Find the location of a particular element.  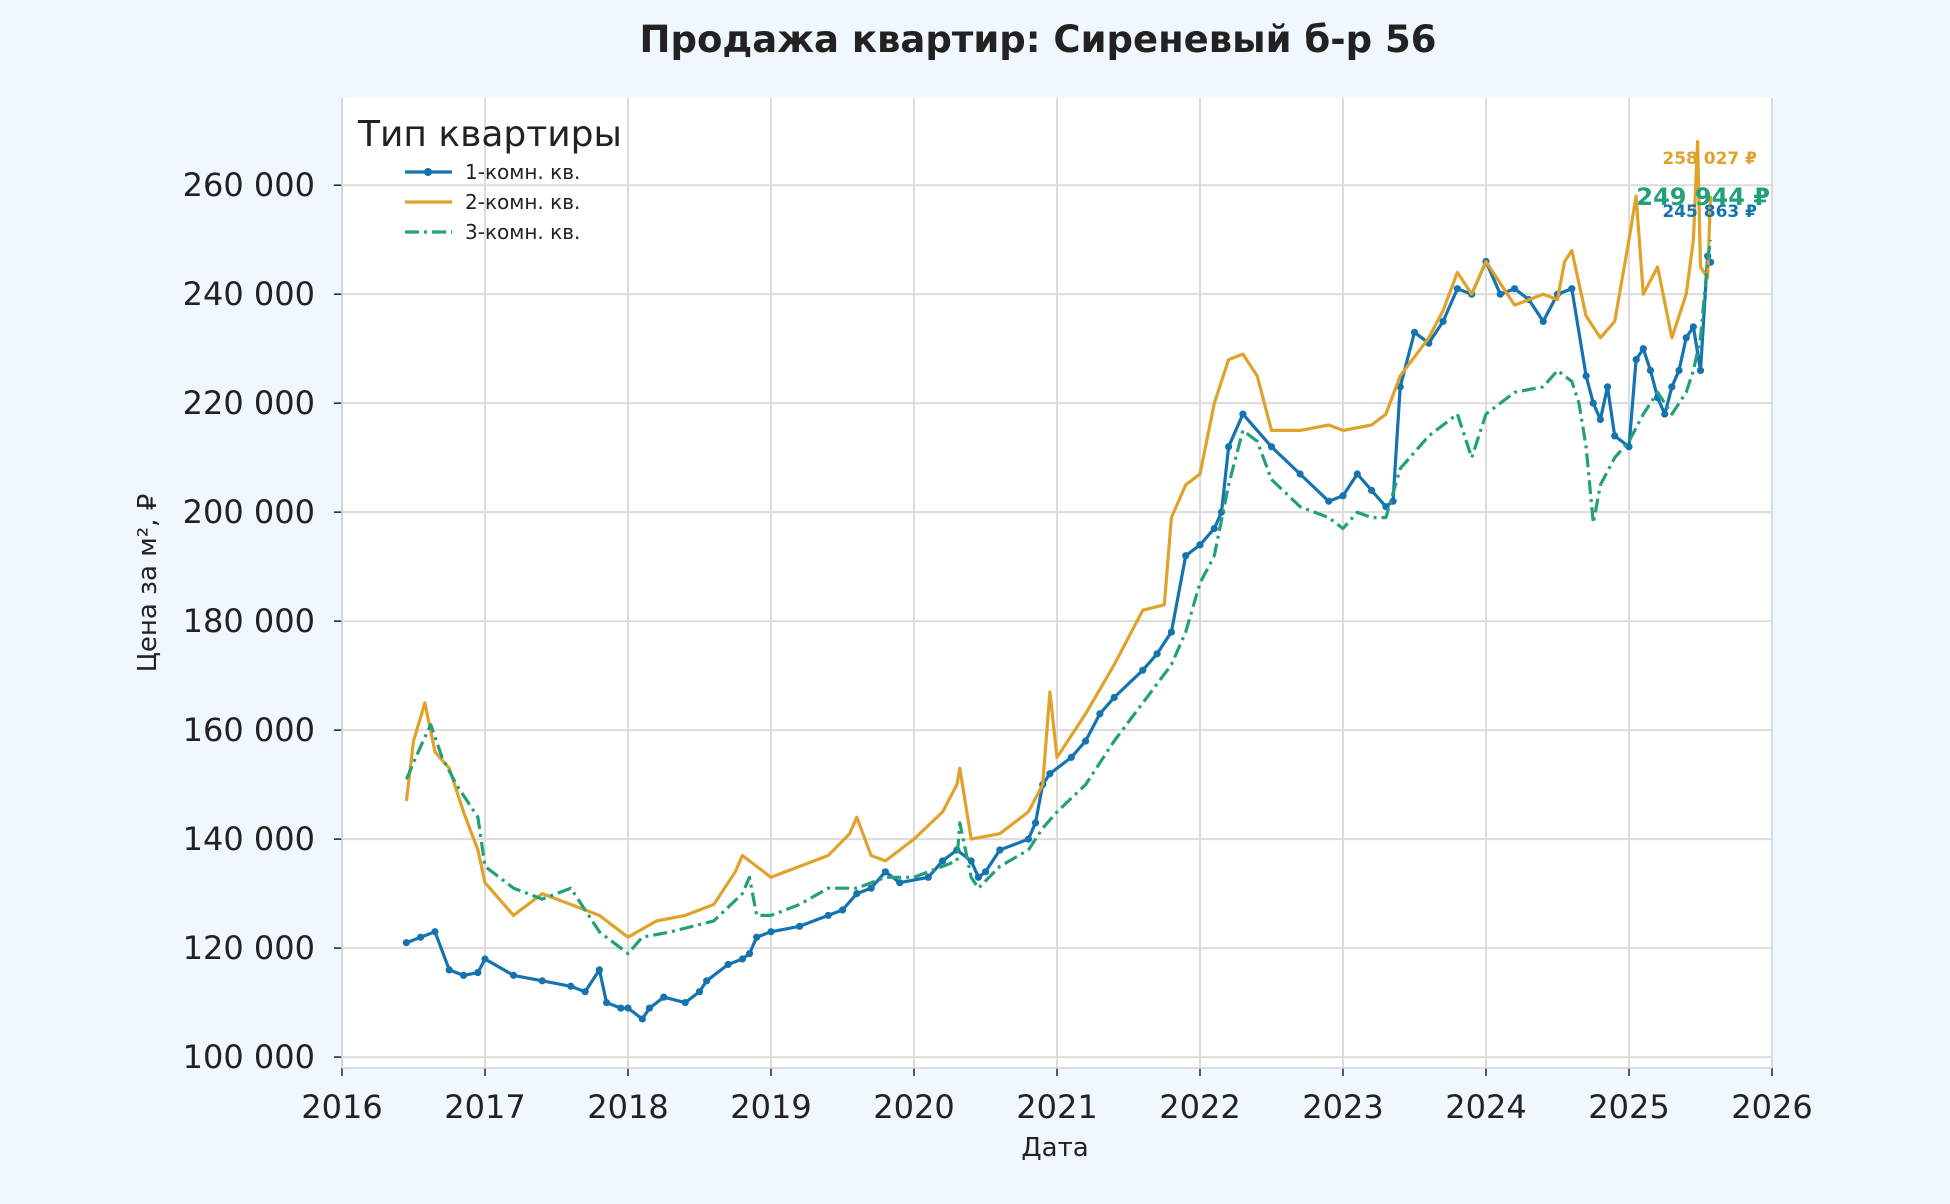

legend-label: 1-комн. кв. is located at coordinates (522, 172).